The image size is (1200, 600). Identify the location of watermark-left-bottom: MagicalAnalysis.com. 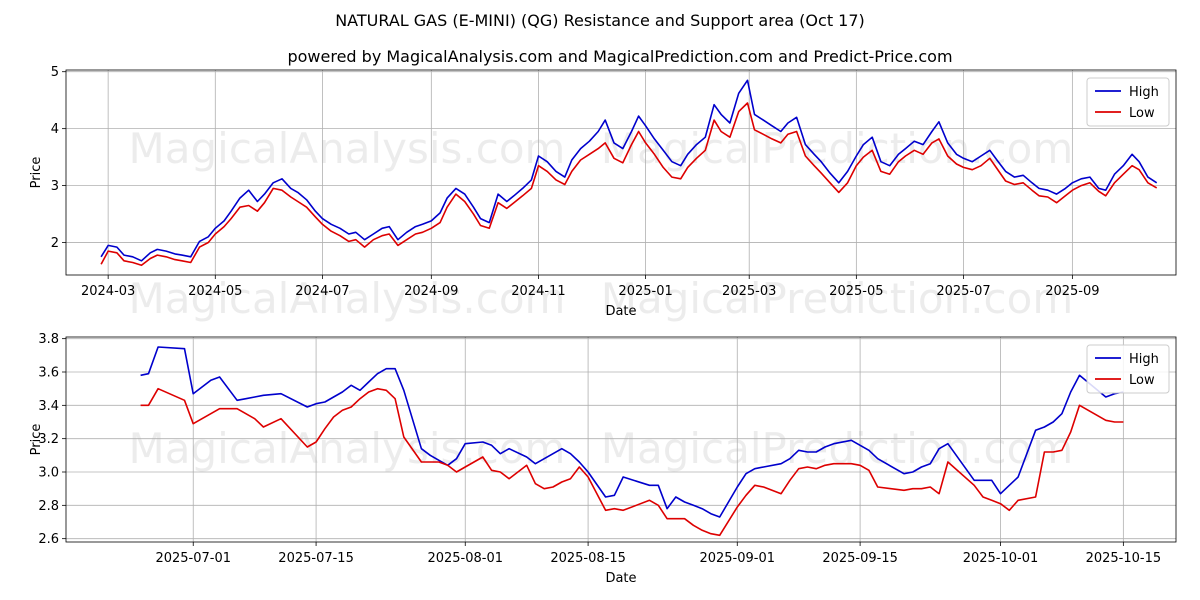
(347, 448).